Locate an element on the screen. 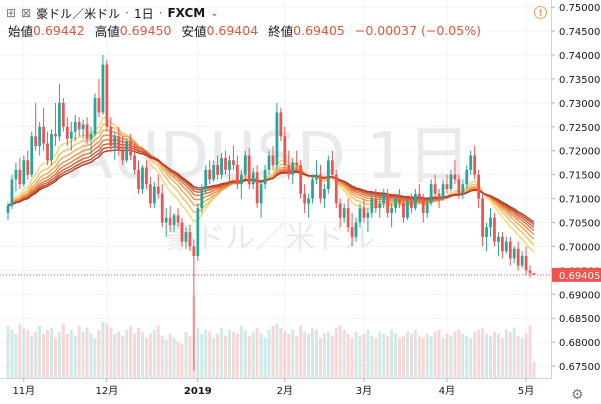 This screenshot has height=404, width=601. symbol-name: 豪ドル／米ドル is located at coordinates (78, 13).